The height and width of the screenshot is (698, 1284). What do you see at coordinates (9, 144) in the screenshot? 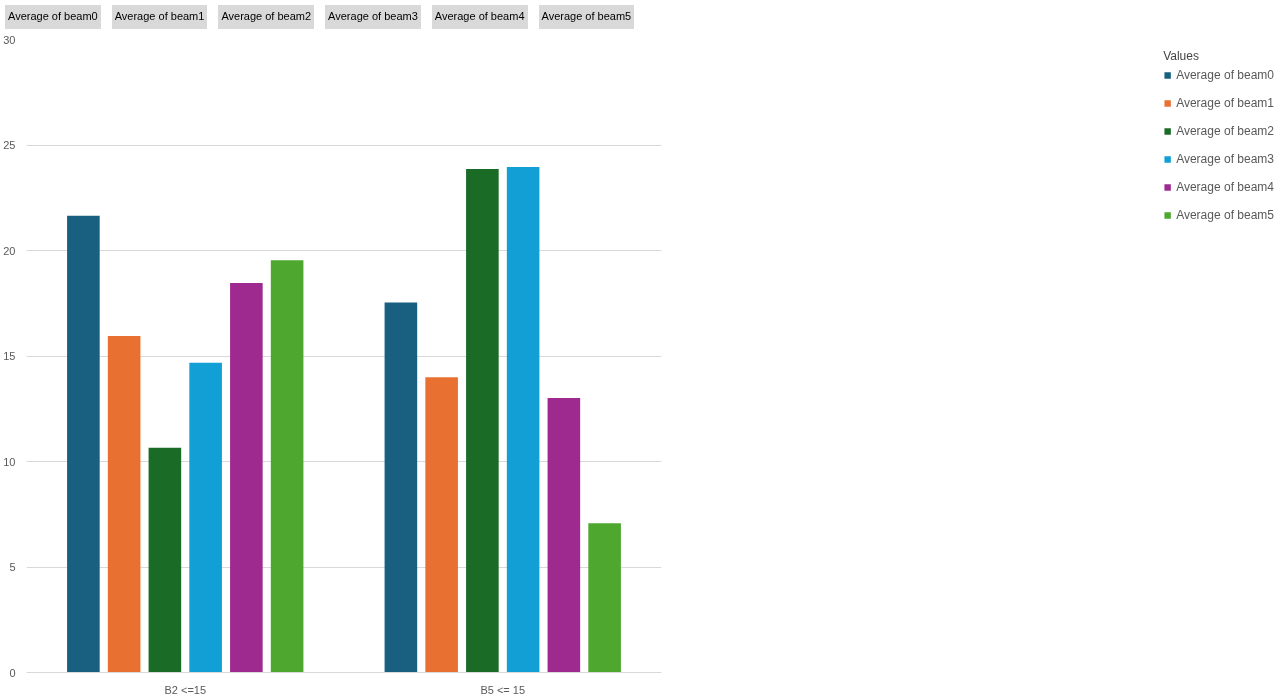
I see `y-tick-label: 25` at bounding box center [9, 144].